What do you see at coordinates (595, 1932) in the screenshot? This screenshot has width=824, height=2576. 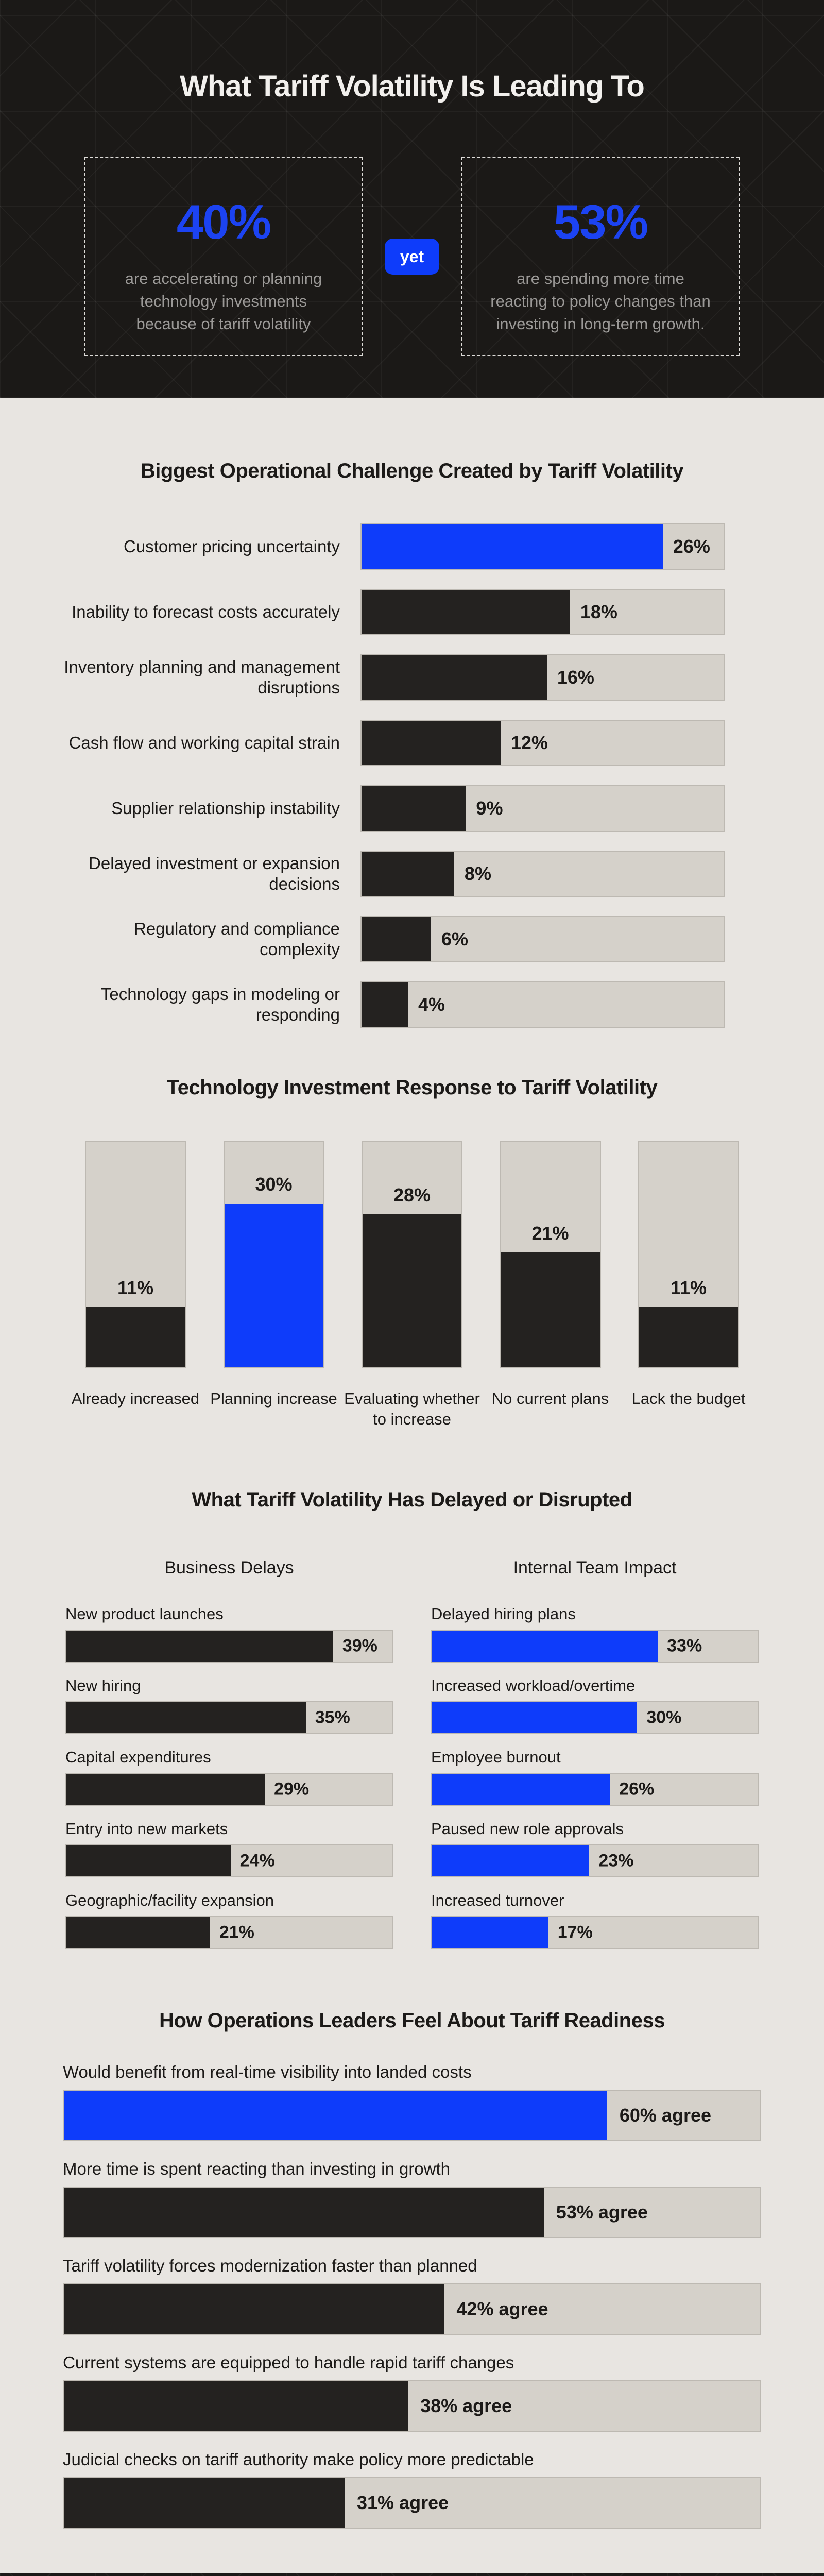 I see `bar-track: 17%` at bounding box center [595, 1932].